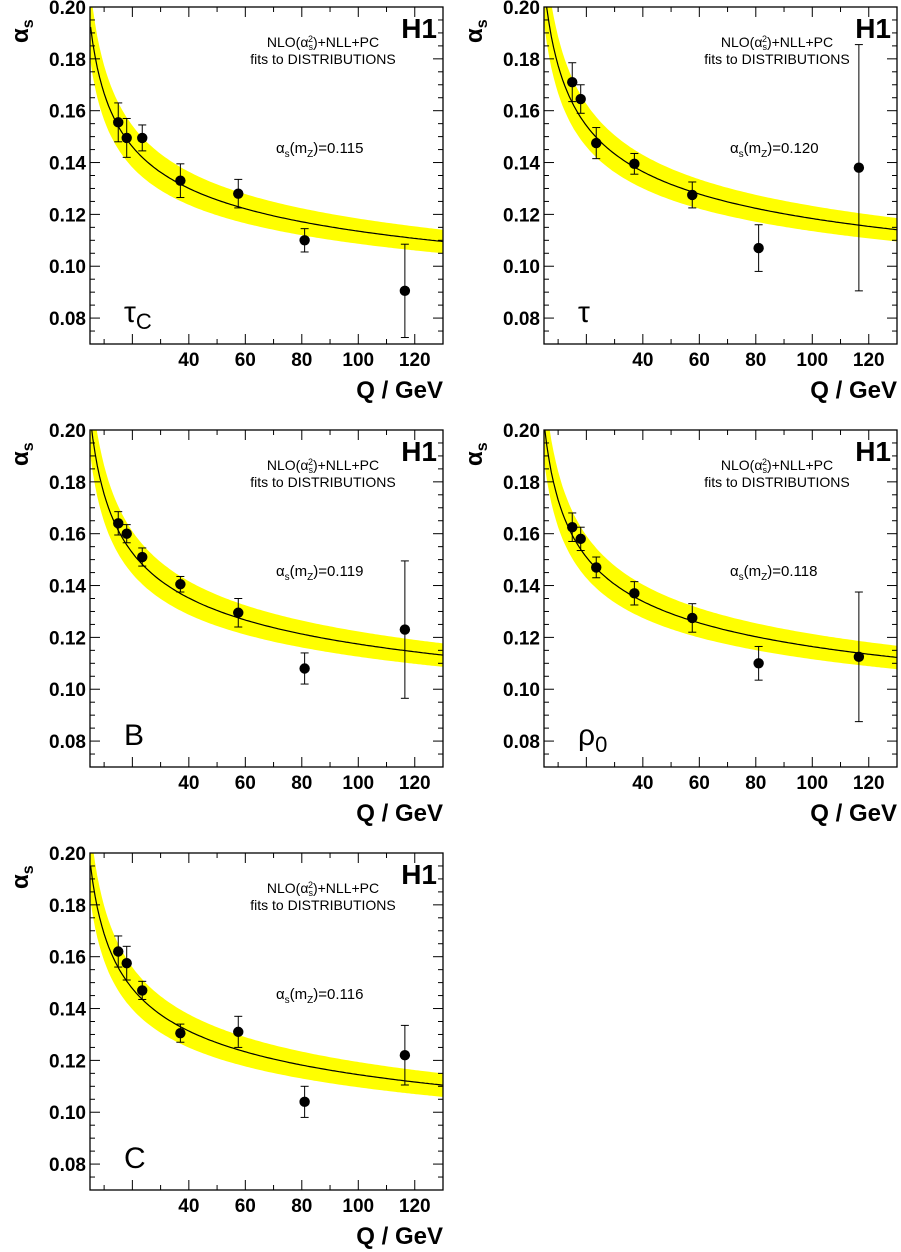 Image resolution: width=901 pixels, height=1252 pixels. Describe the element at coordinates (521, 319) in the screenshot. I see `y-tick-label: 0.08` at that location.